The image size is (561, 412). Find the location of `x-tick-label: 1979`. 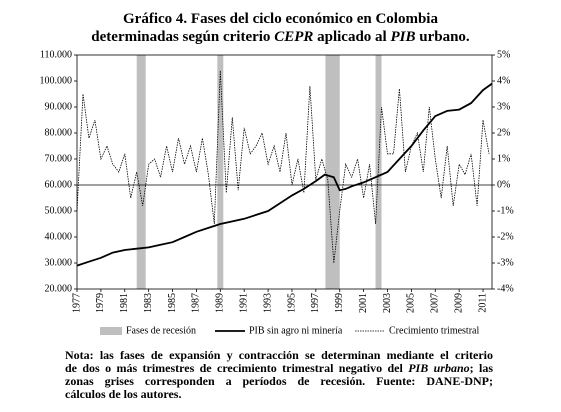

x-tick-label: 1979 is located at coordinates (100, 303).